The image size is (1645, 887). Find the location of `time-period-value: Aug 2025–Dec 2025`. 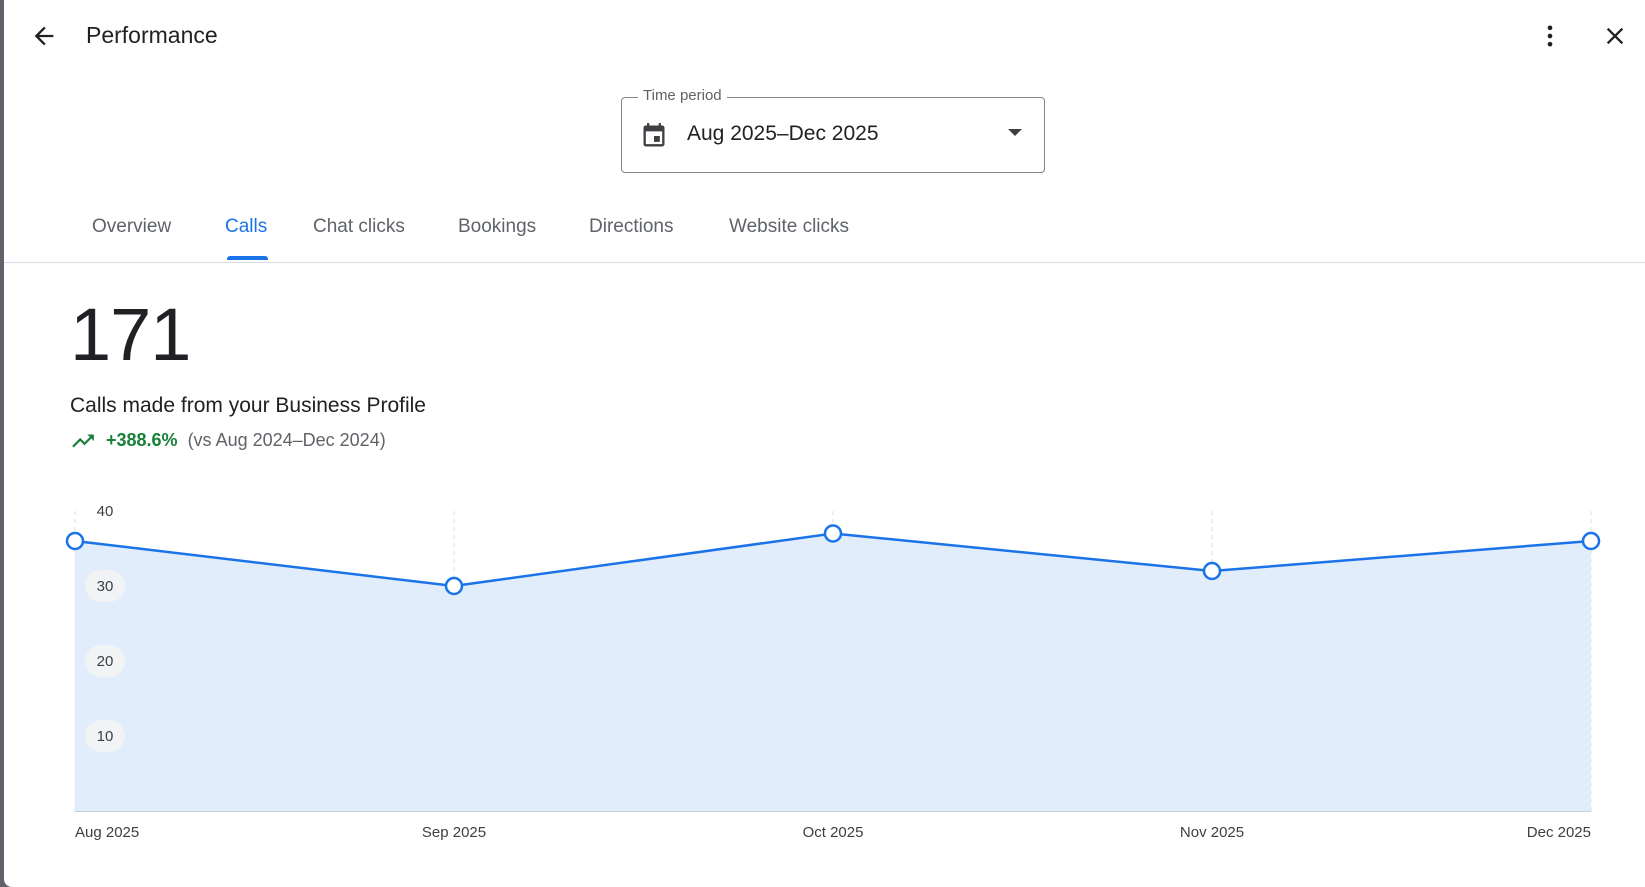

time-period-value: Aug 2025–Dec 2025 is located at coordinates (783, 133).